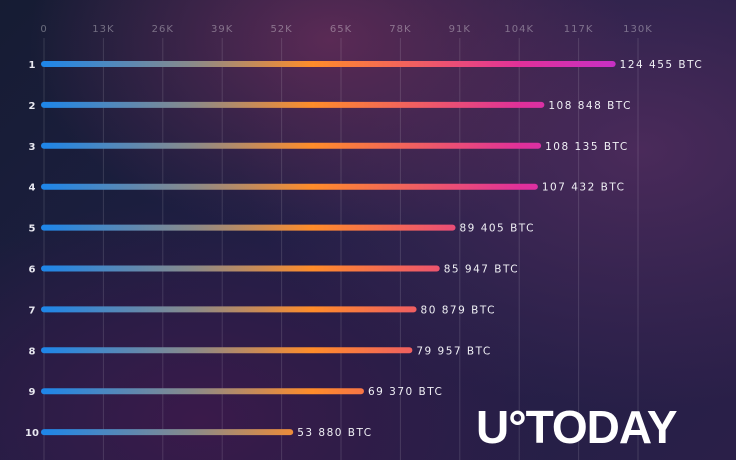  What do you see at coordinates (32, 106) in the screenshot?
I see `category-label: 2` at bounding box center [32, 106].